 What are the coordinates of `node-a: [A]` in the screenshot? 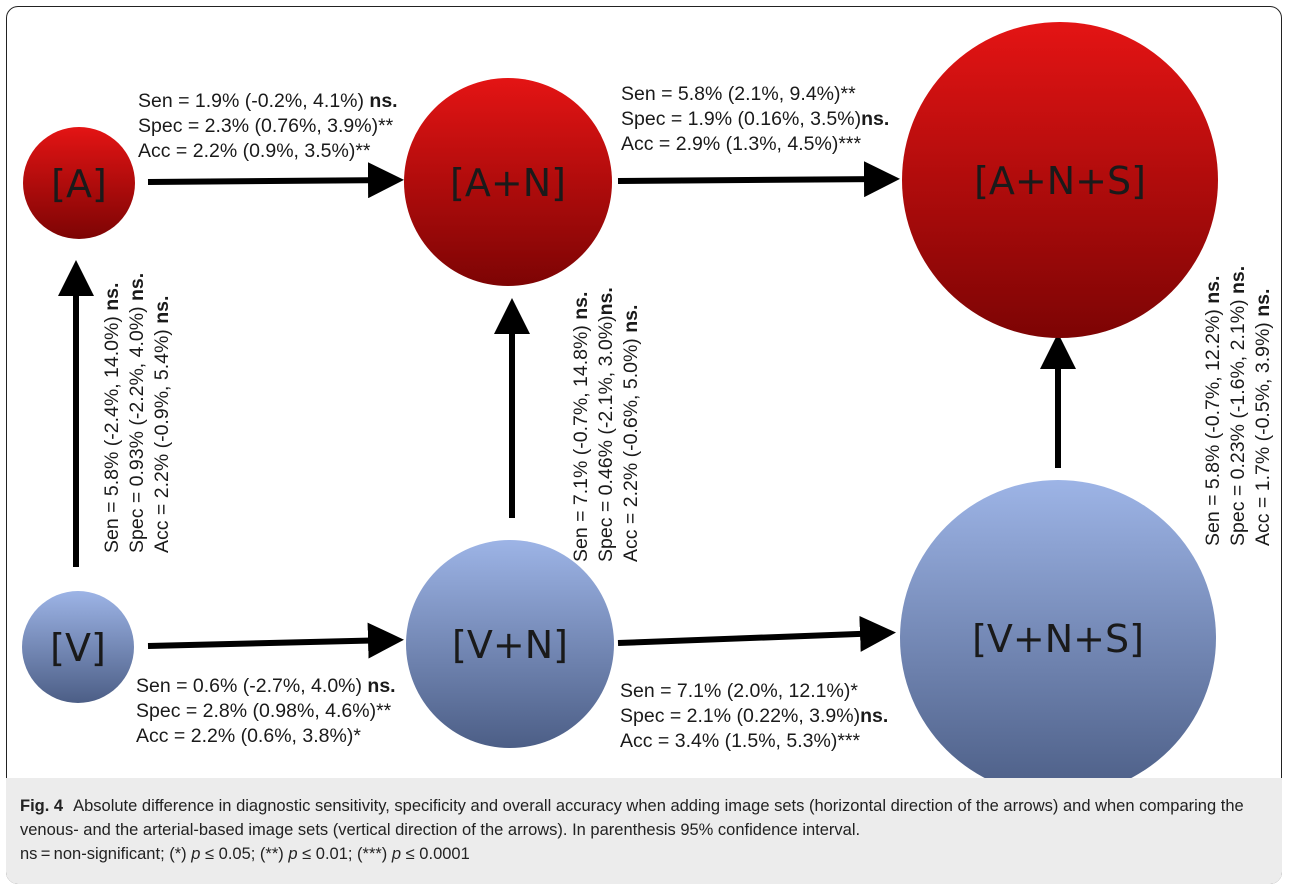 It's located at (79, 183).